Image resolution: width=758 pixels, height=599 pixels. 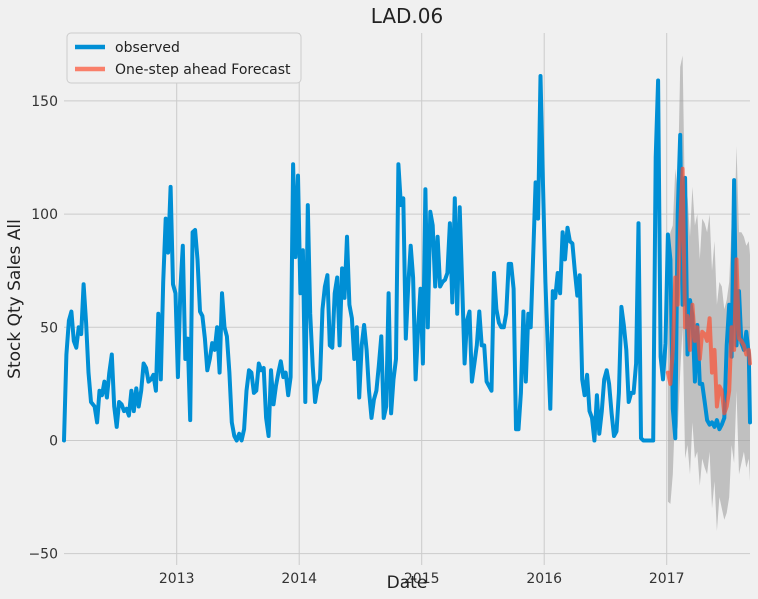 I want to click on y-tick-label: −50, so click(x=43, y=555).